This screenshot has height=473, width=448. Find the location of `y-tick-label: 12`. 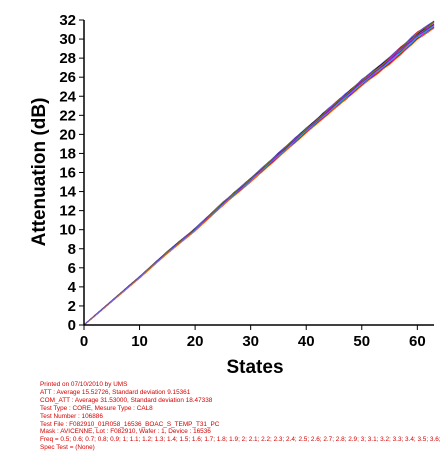

y-tick-label: 12 is located at coordinates (67, 211).